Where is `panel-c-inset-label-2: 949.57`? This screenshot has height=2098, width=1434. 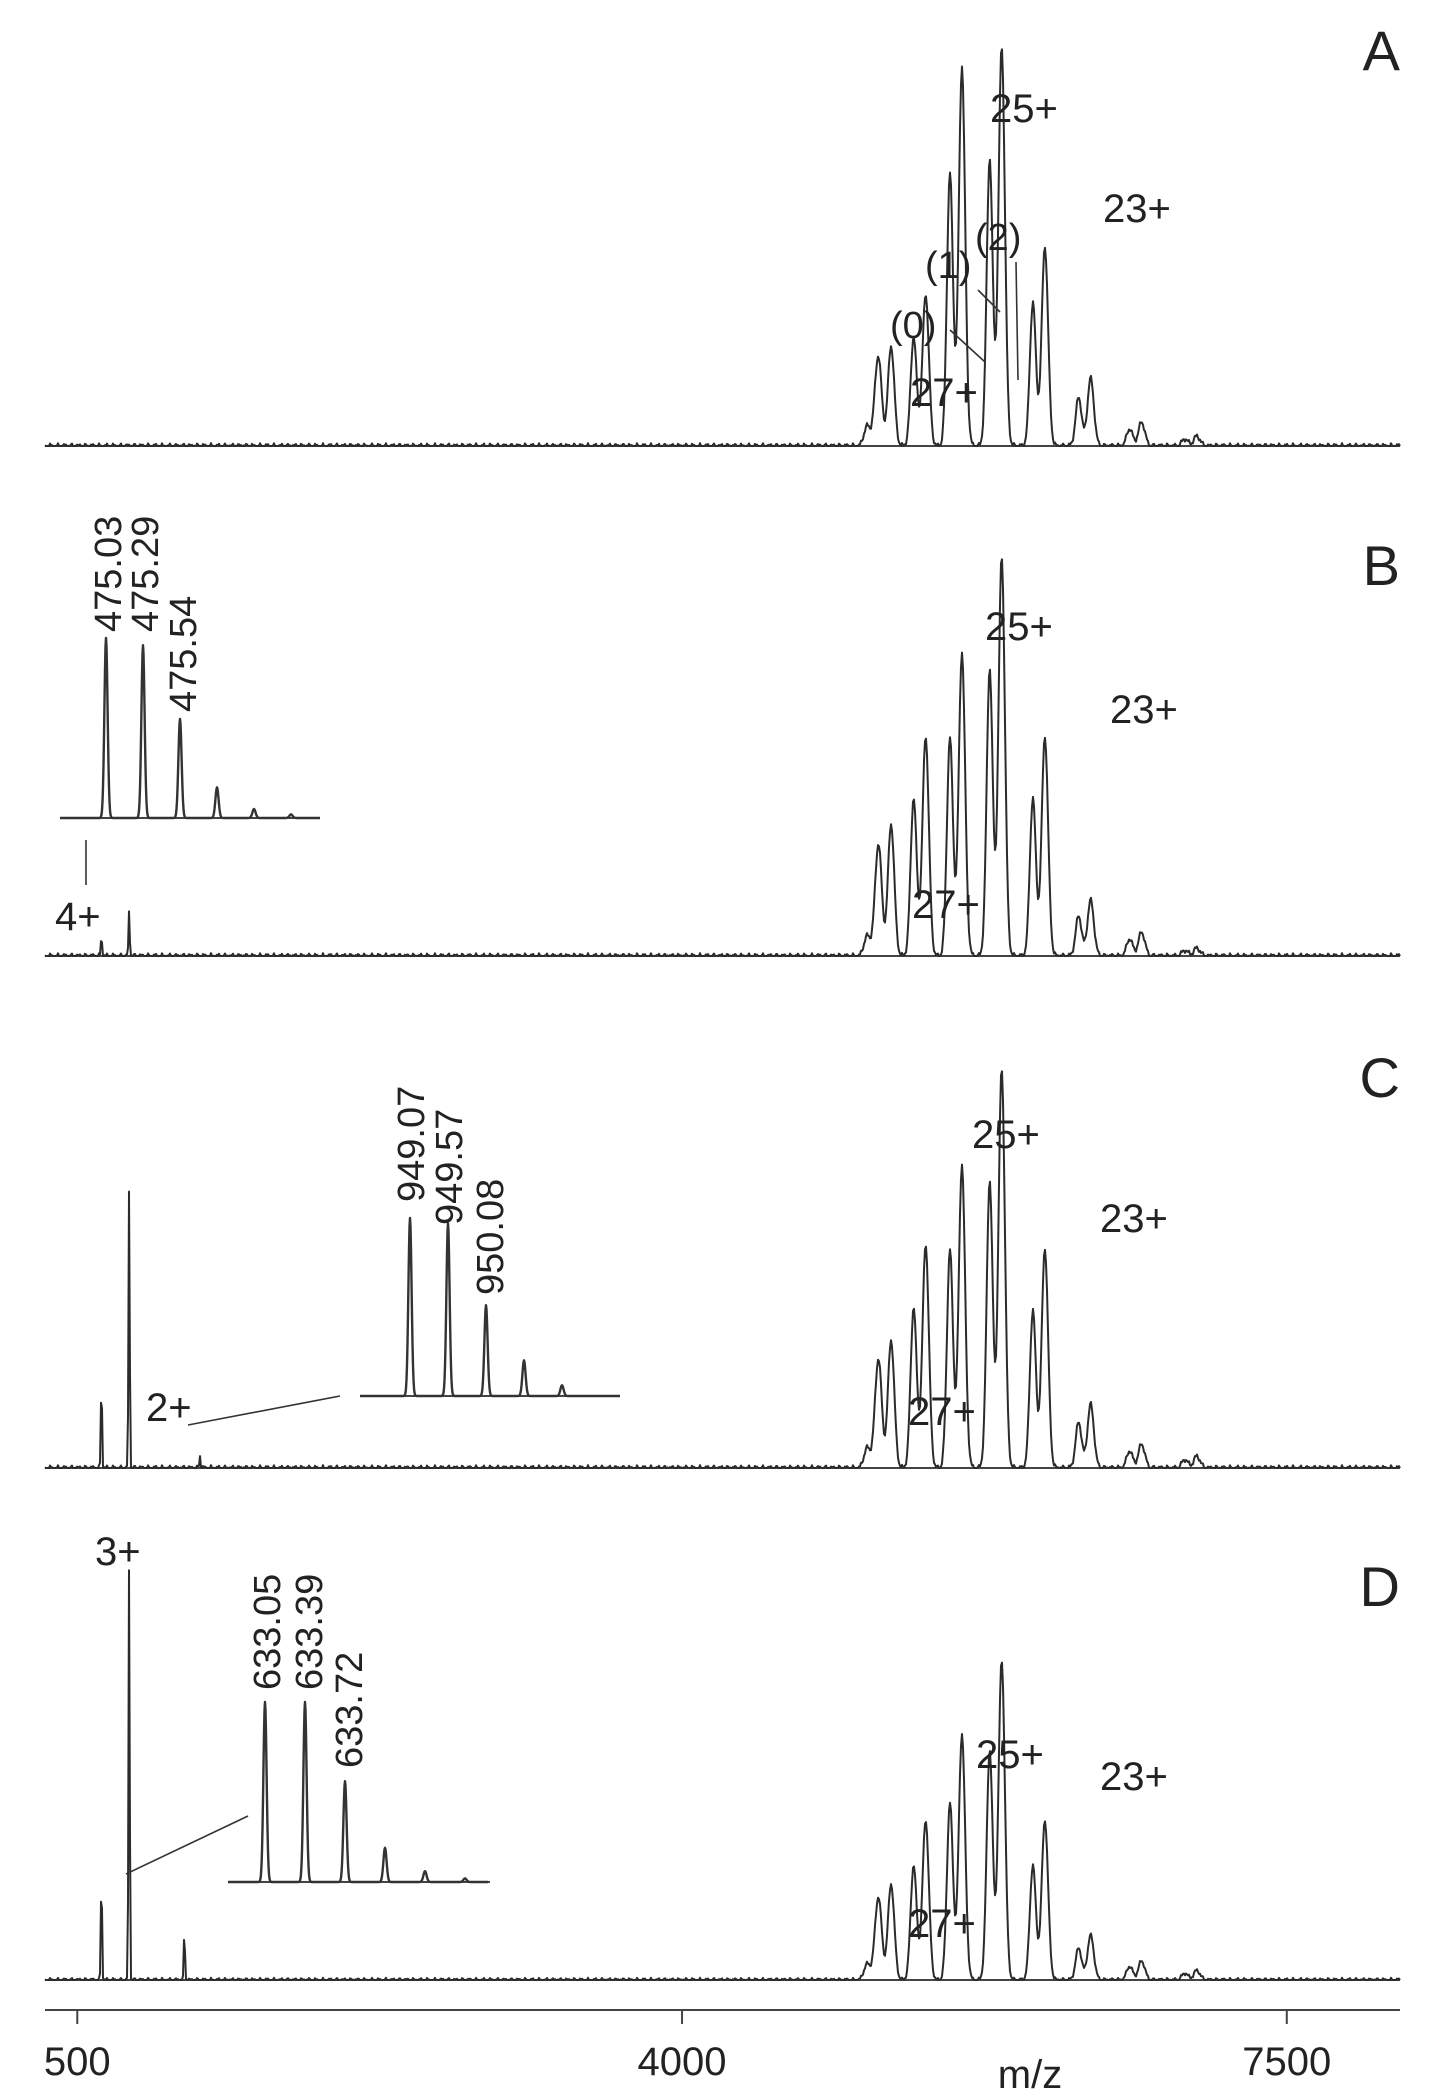 panel-c-inset-label-2: 949.57 is located at coordinates (450, 1167).